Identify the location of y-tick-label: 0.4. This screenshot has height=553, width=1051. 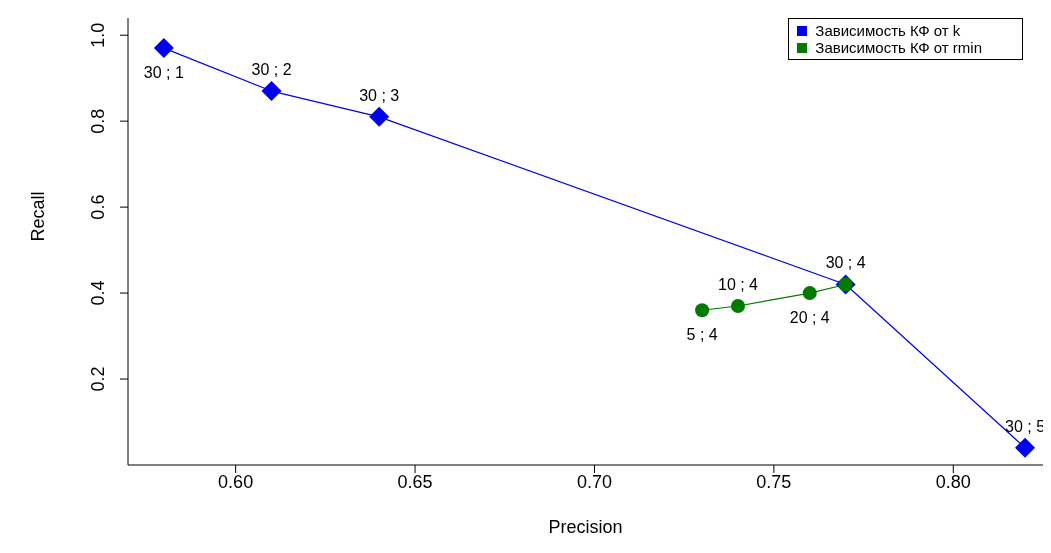
(98, 293).